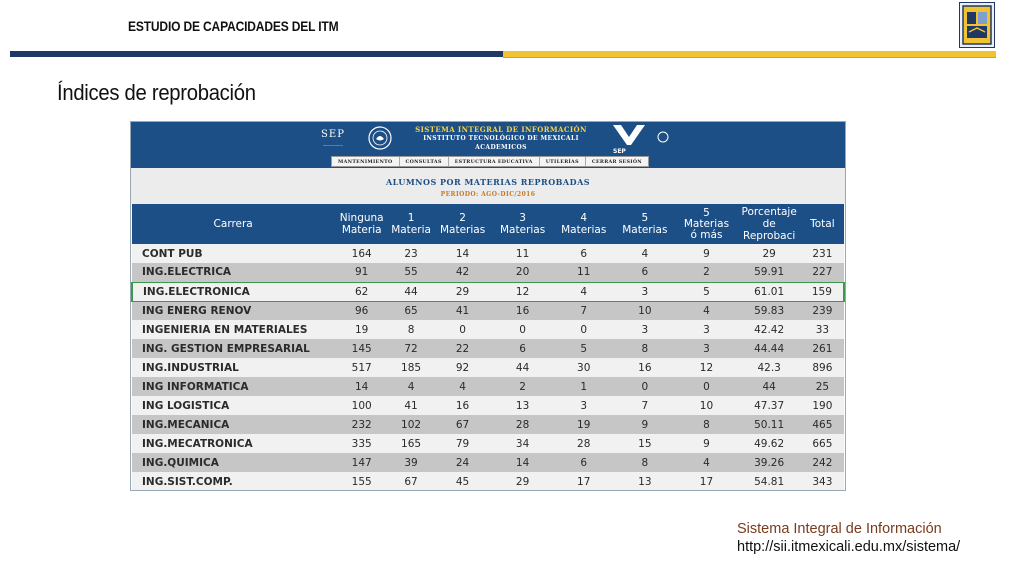  Describe the element at coordinates (233, 424) in the screenshot. I see `cell-carrera: ING.MECANICA` at that location.